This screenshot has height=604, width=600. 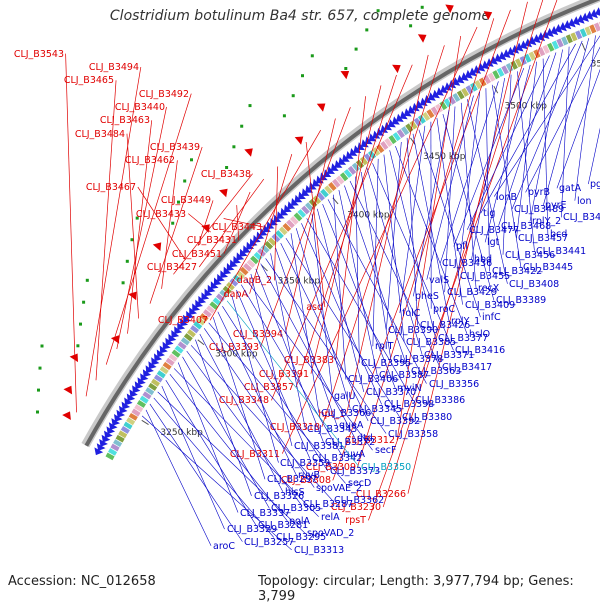 I want to click on reverse-gene-label: CLJ_B3478, so click(x=581, y=217).